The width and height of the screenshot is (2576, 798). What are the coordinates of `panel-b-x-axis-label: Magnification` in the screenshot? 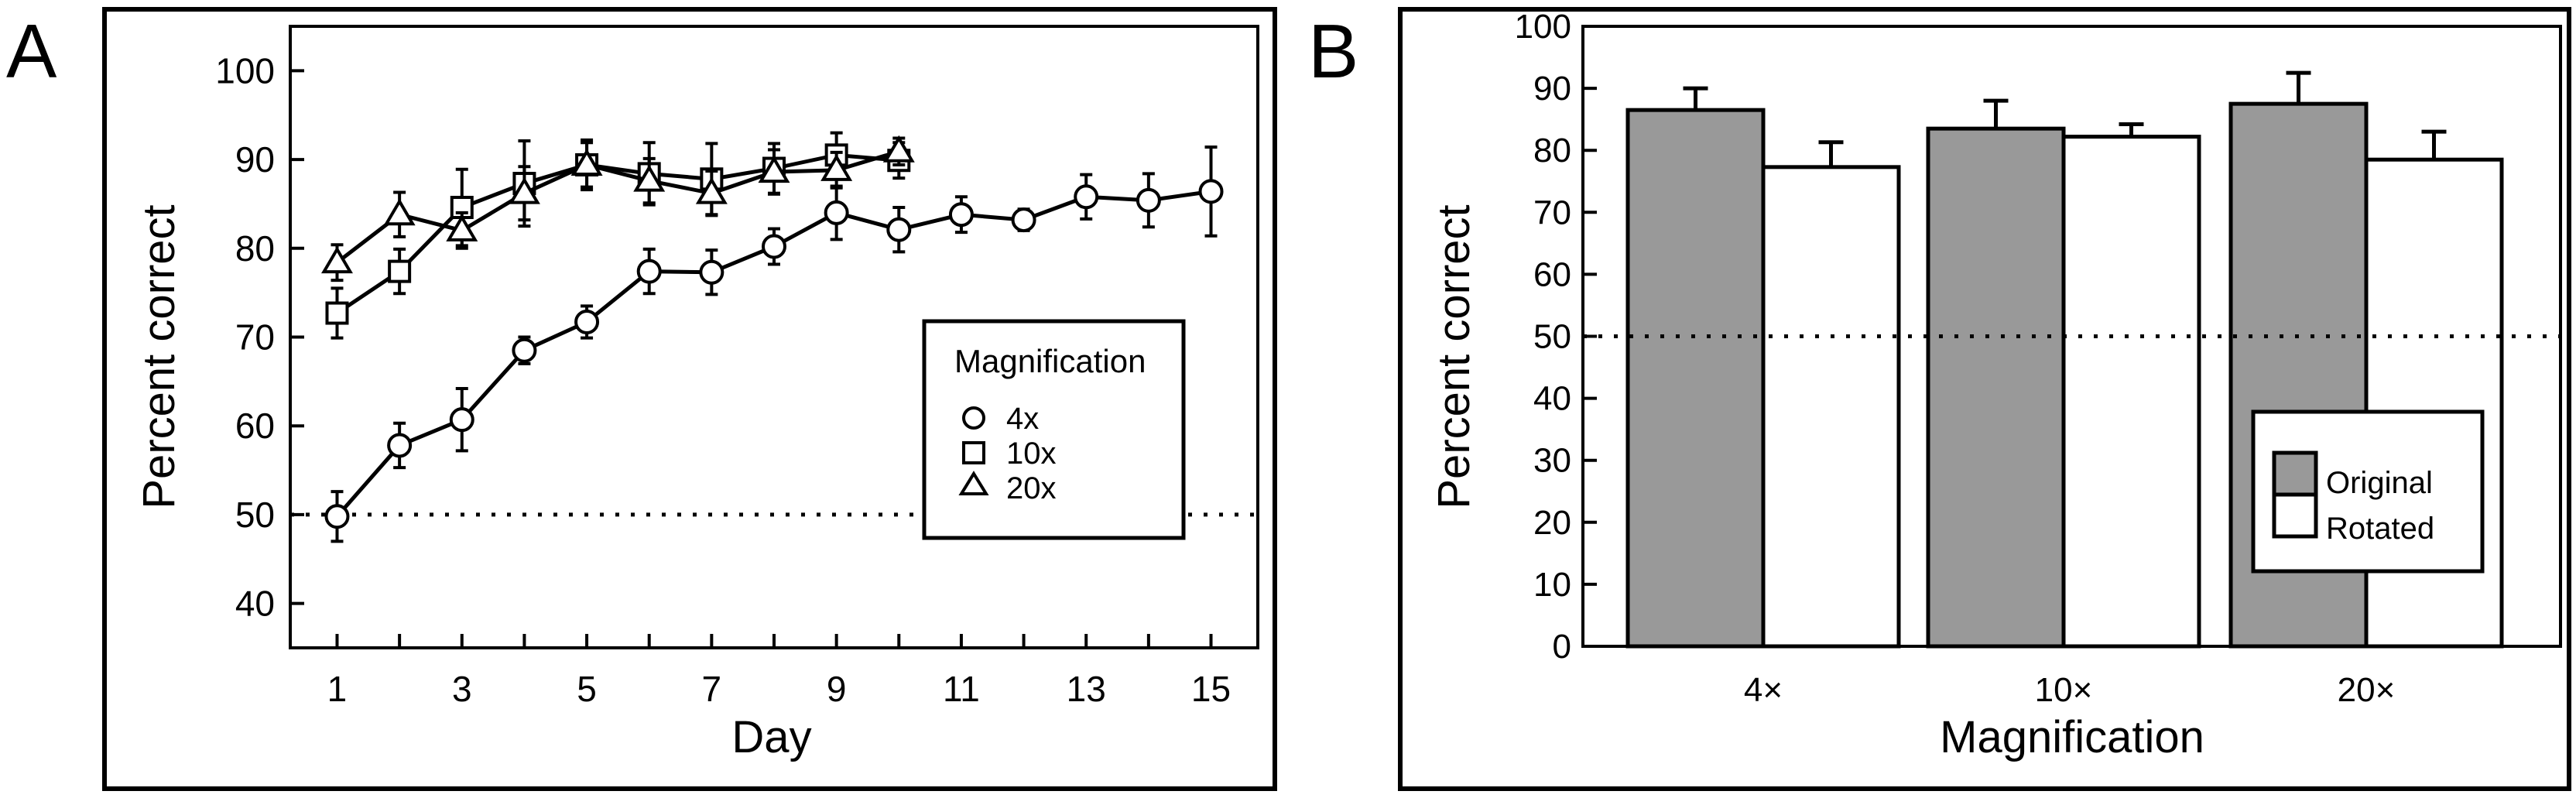 It's located at (2072, 737).